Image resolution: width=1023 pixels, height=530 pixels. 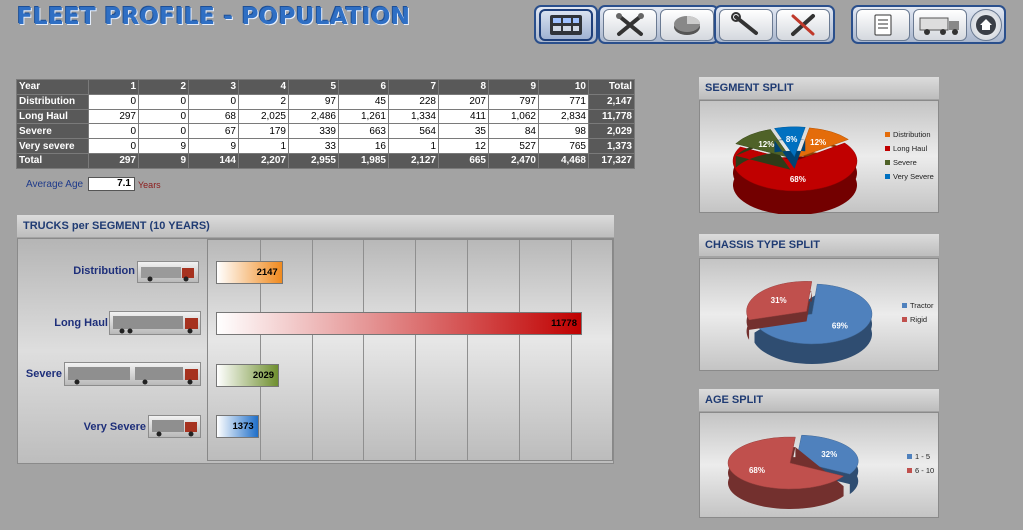 What do you see at coordinates (611, 146) in the screenshot?
I see `row-total: 1,373` at bounding box center [611, 146].